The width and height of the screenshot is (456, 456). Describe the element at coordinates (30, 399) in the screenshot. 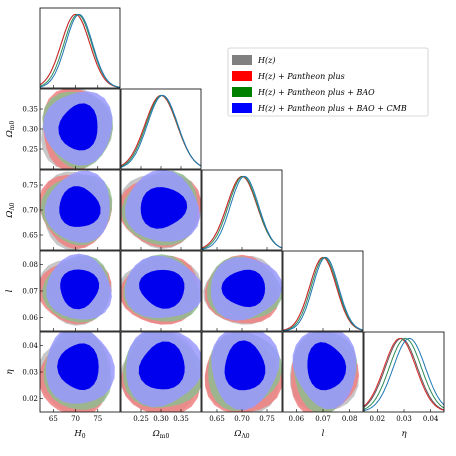

I see `y-tick-label-eta-0-02: 0.02` at that location.